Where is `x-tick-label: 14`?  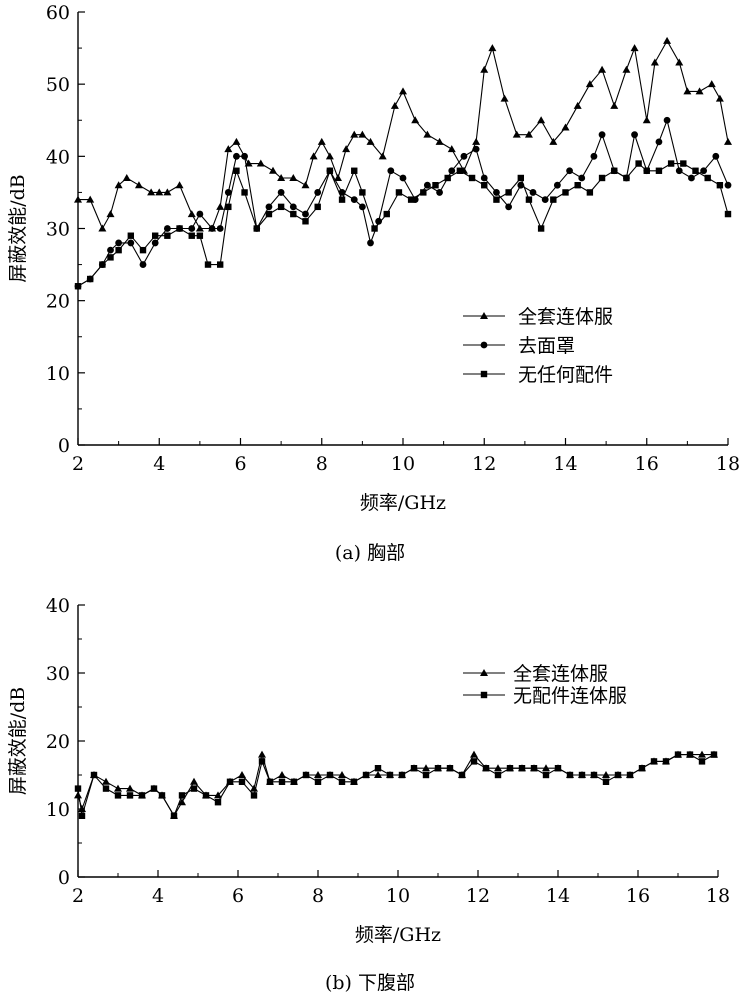 x-tick-label: 14 is located at coordinates (558, 896).